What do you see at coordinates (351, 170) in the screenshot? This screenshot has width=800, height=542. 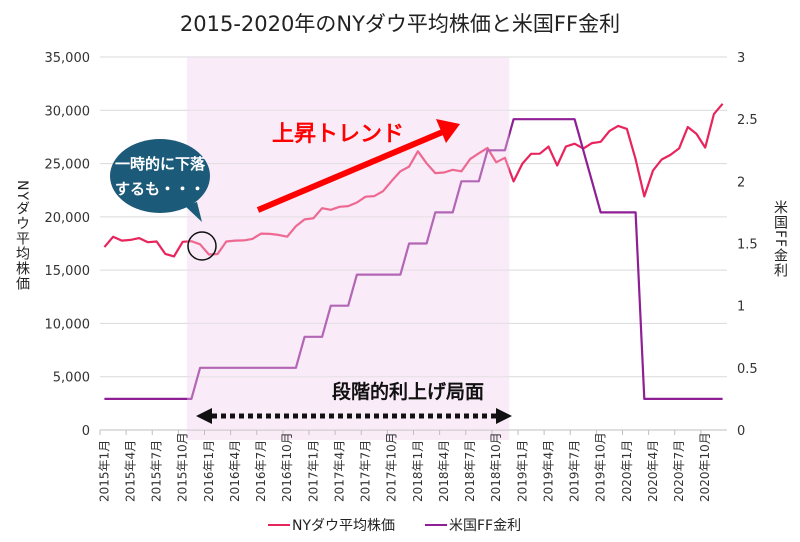 I see `trend-arrow-shaft` at bounding box center [351, 170].